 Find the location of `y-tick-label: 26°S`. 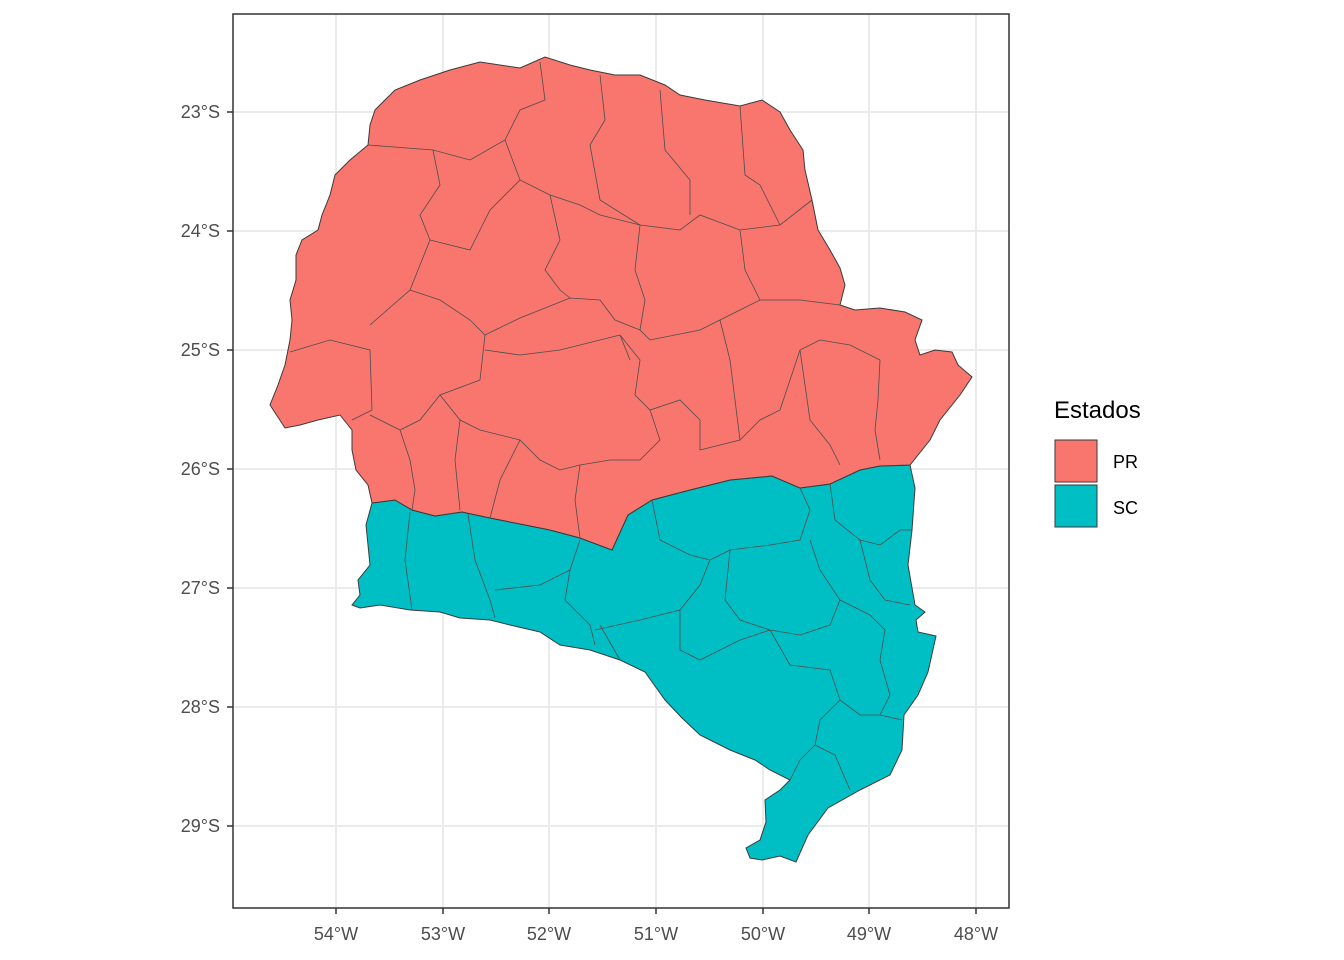

y-tick-label: 26°S is located at coordinates (200, 469).